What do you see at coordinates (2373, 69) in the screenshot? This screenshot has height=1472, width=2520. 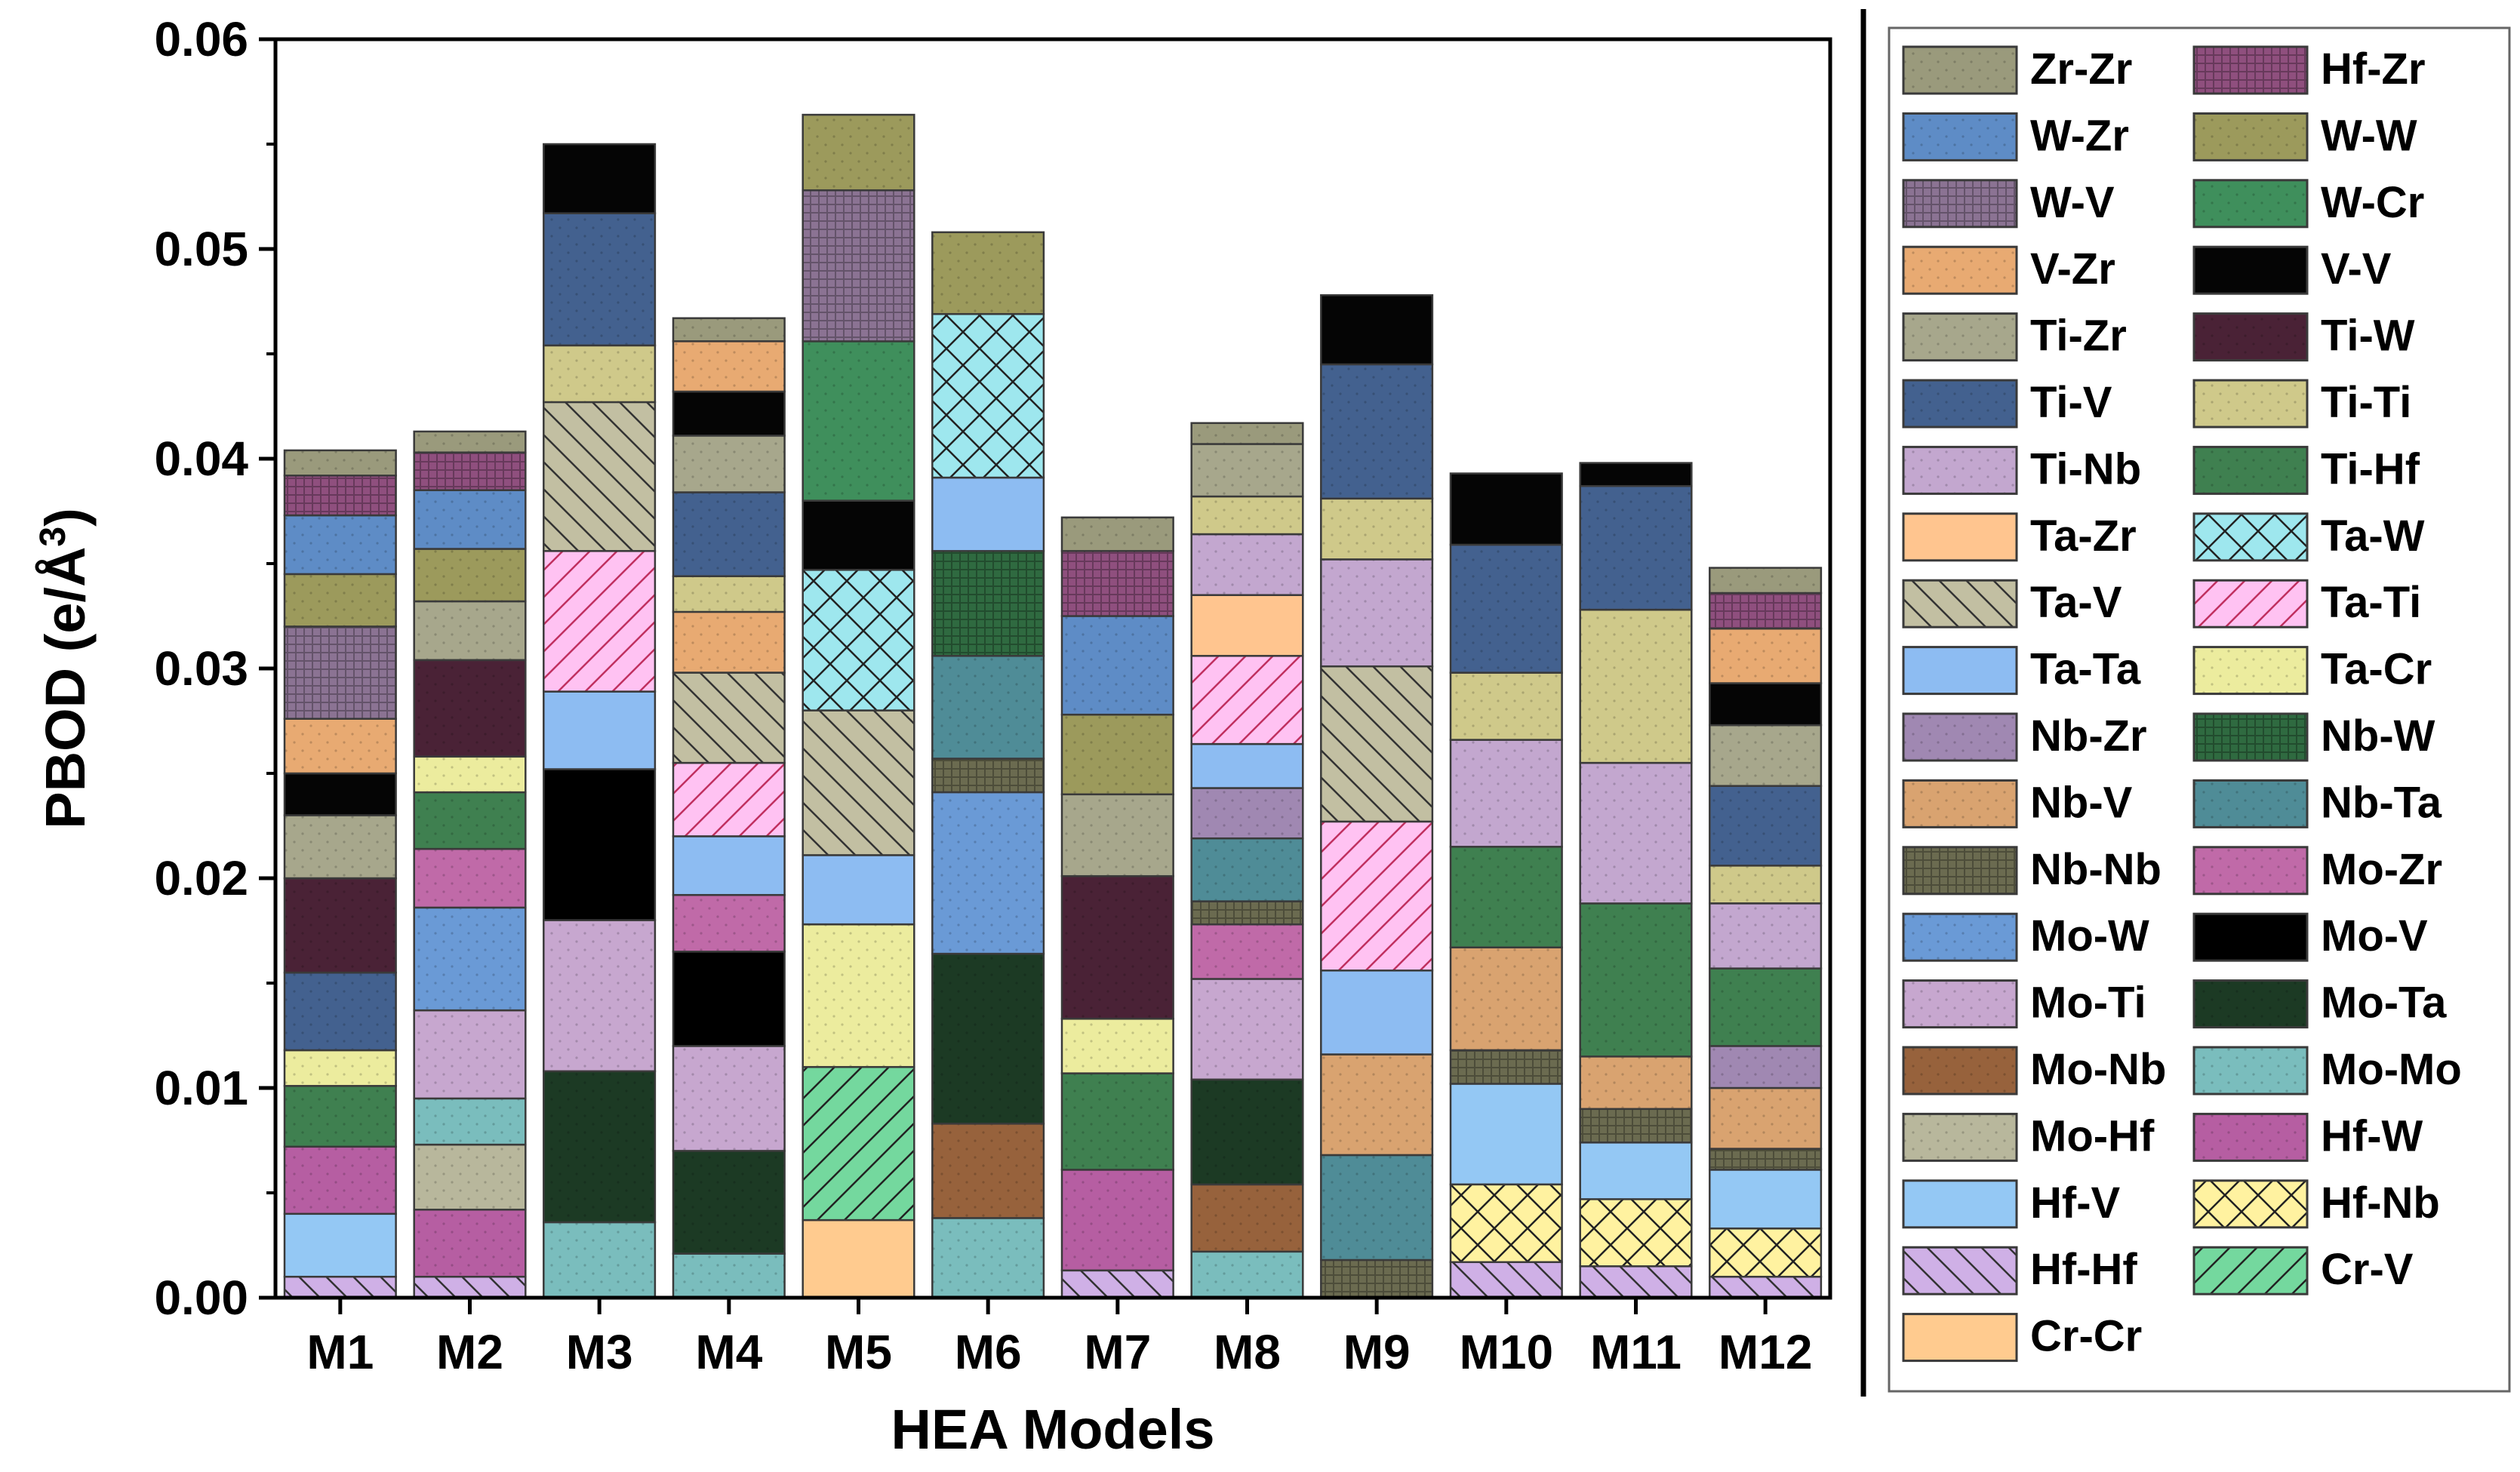 I see `legend-label: Hf-Zr` at bounding box center [2373, 69].